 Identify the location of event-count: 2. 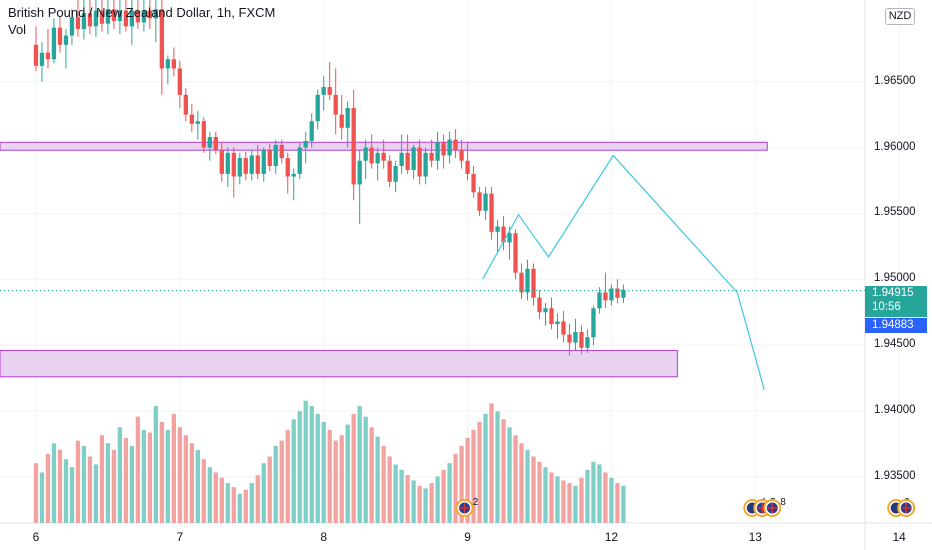
(476, 502).